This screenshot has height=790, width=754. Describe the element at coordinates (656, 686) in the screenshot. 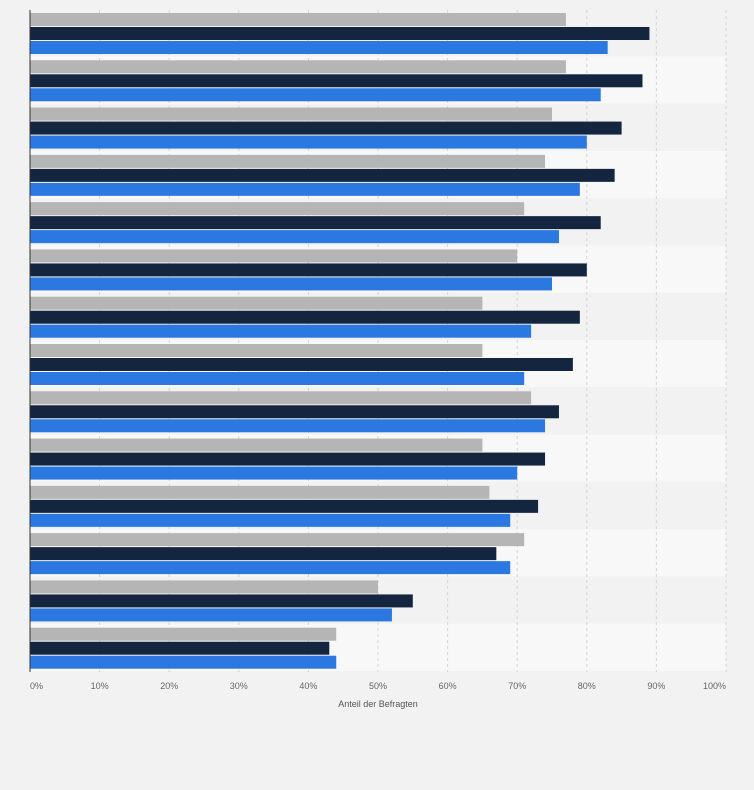

I see `x-tick-label: 90%` at that location.